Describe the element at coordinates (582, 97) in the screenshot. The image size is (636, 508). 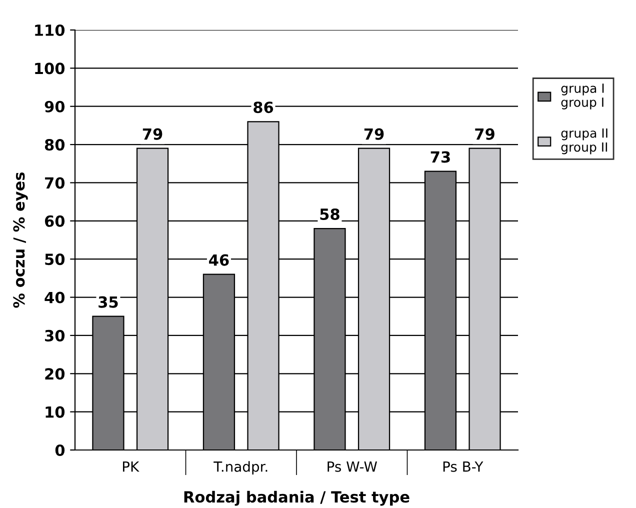
I see `legend-label: grupa I group I` at that location.